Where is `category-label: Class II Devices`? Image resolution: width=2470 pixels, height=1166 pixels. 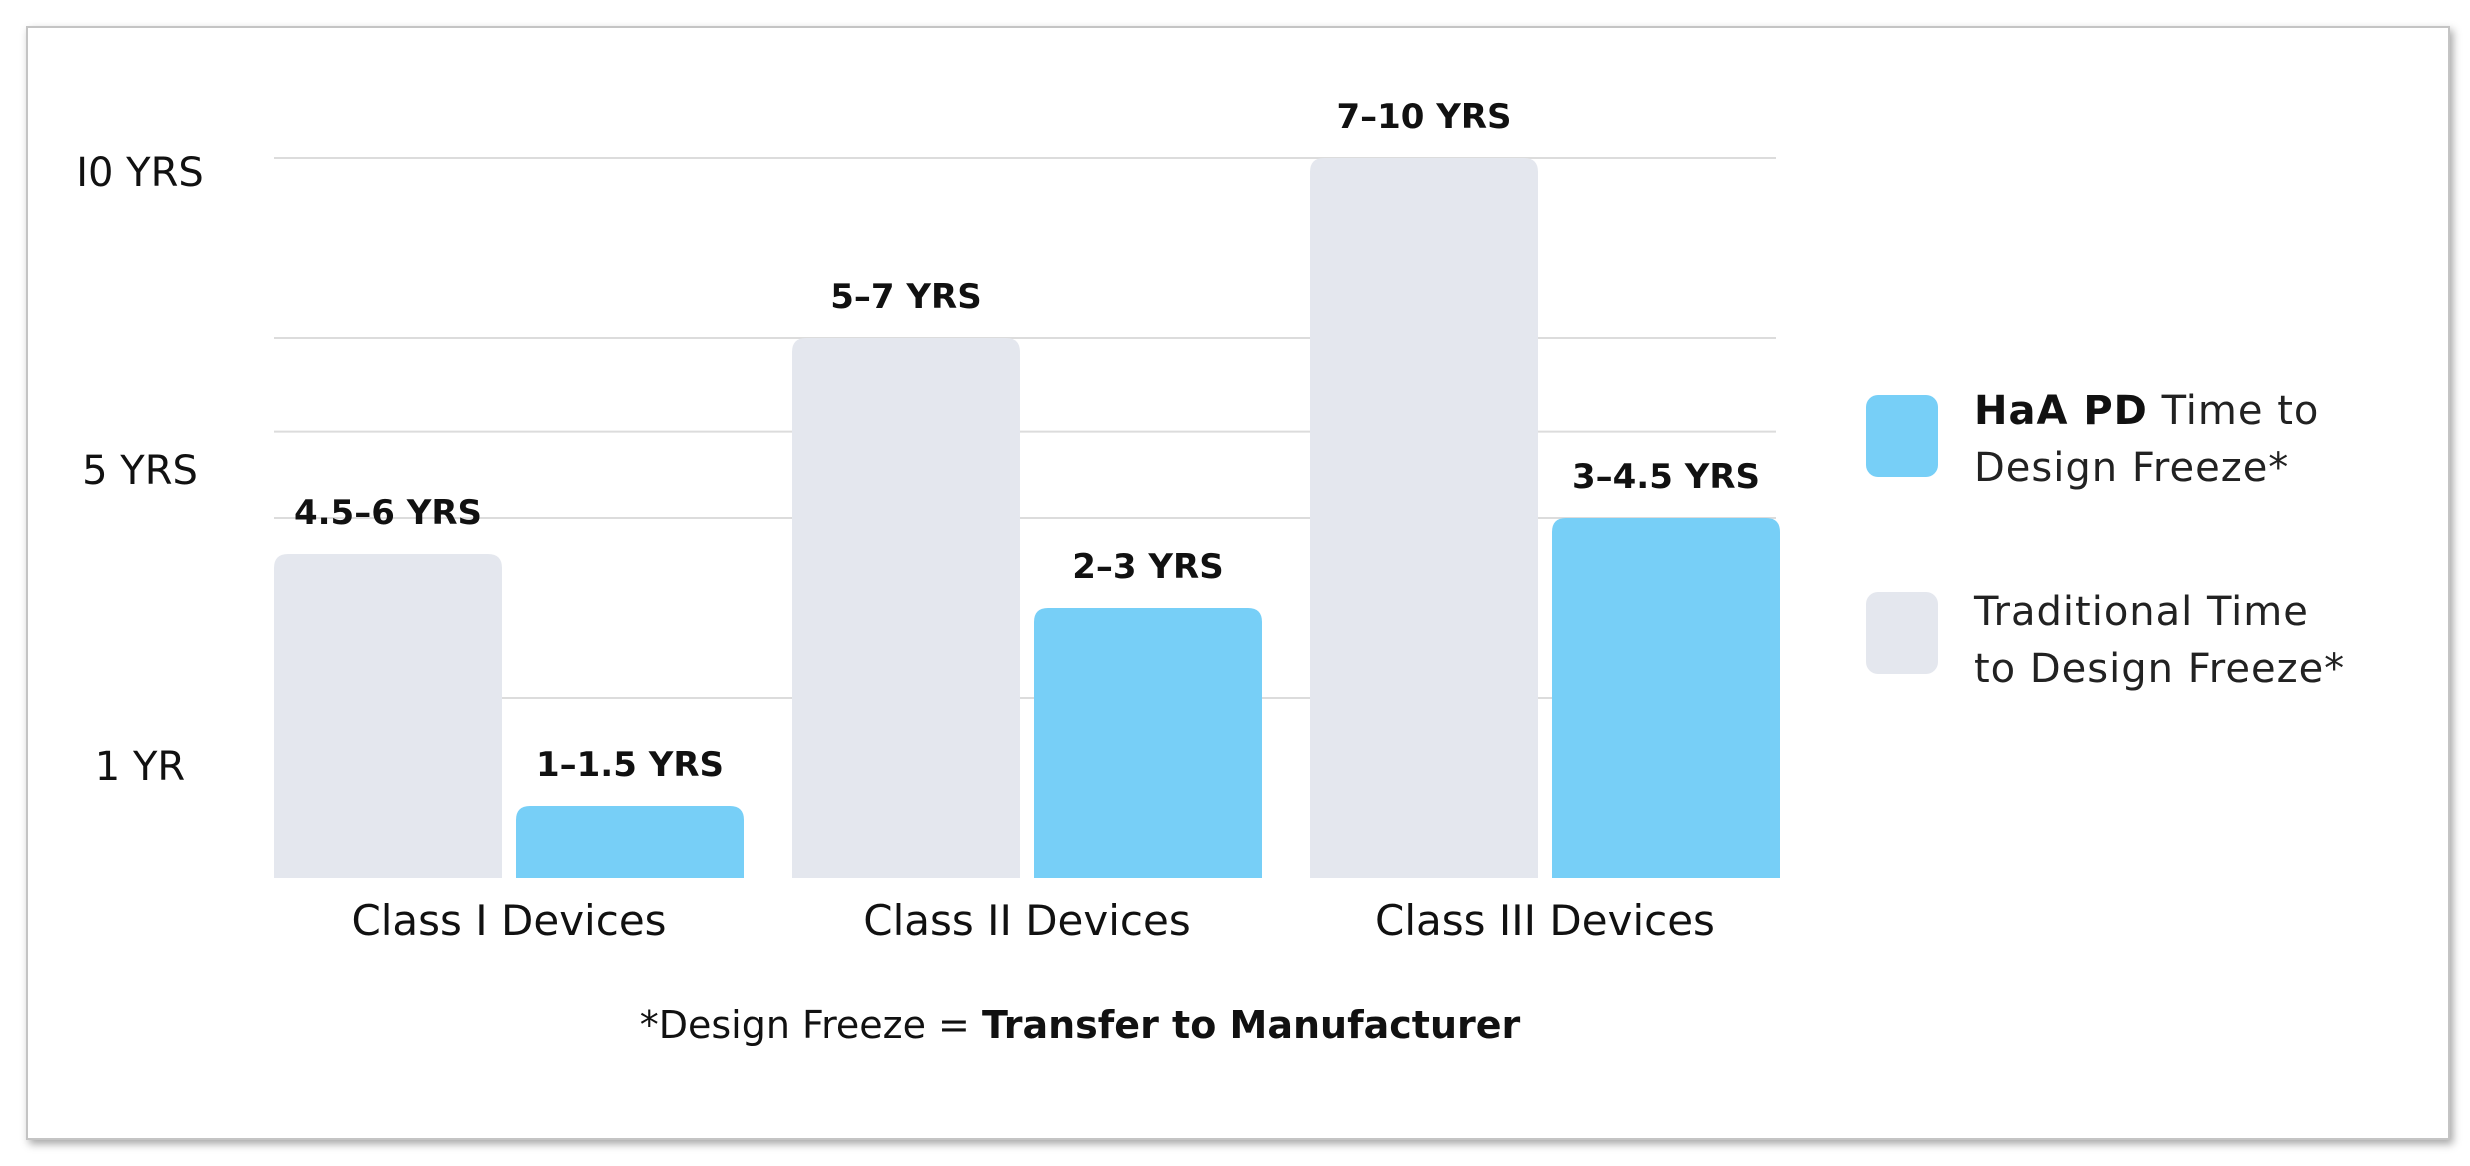
category-label: Class II Devices is located at coordinates (1027, 920).